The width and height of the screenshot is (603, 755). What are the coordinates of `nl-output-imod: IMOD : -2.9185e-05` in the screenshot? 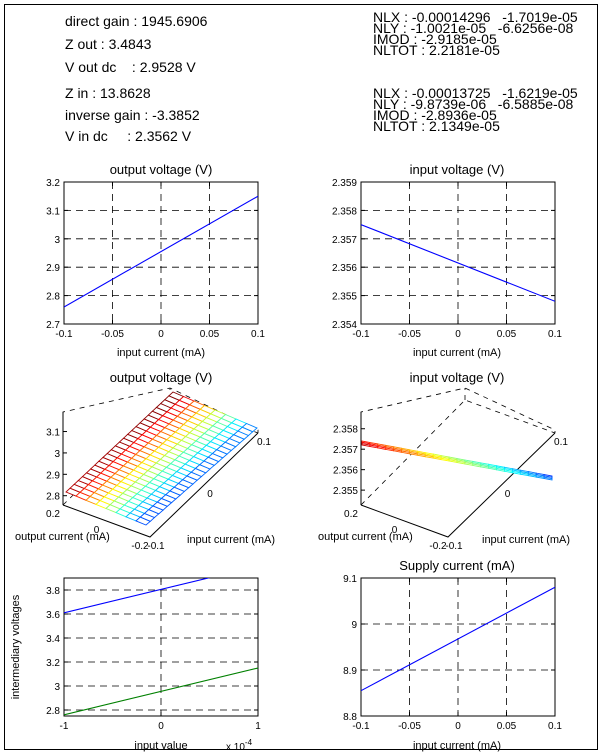 It's located at (435, 39).